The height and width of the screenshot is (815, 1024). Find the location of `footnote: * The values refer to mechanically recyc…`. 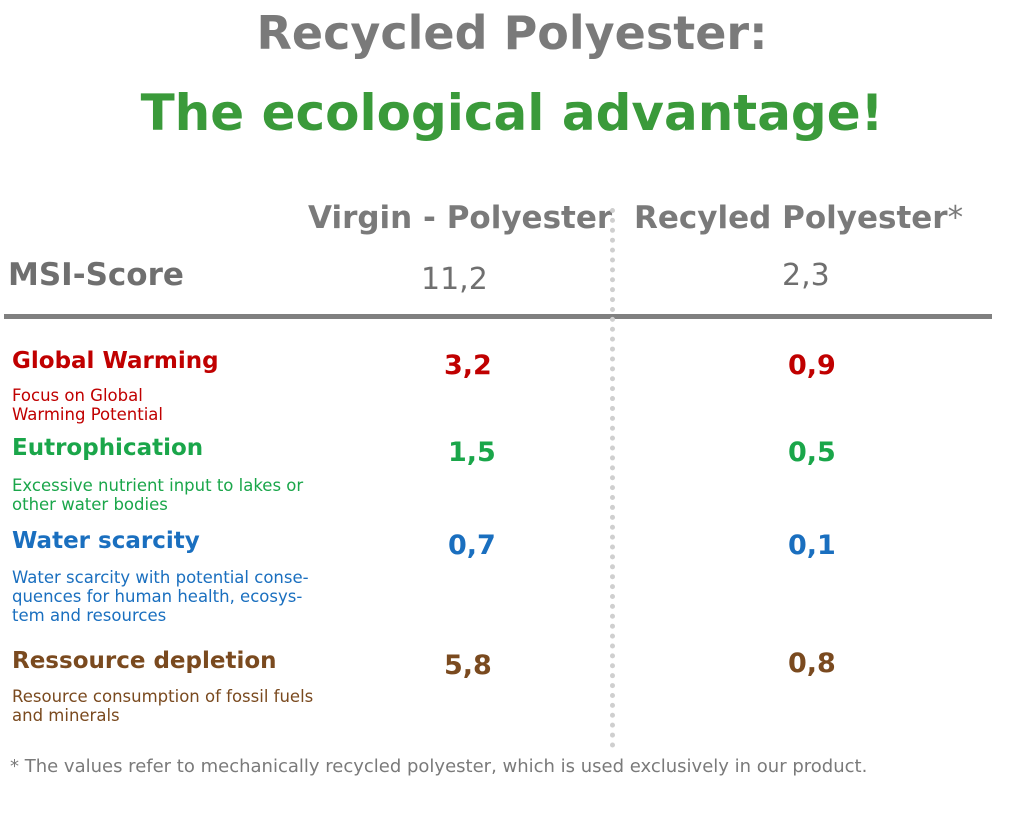

footnote: * The values refer to mechanically recyc… is located at coordinates (439, 766).